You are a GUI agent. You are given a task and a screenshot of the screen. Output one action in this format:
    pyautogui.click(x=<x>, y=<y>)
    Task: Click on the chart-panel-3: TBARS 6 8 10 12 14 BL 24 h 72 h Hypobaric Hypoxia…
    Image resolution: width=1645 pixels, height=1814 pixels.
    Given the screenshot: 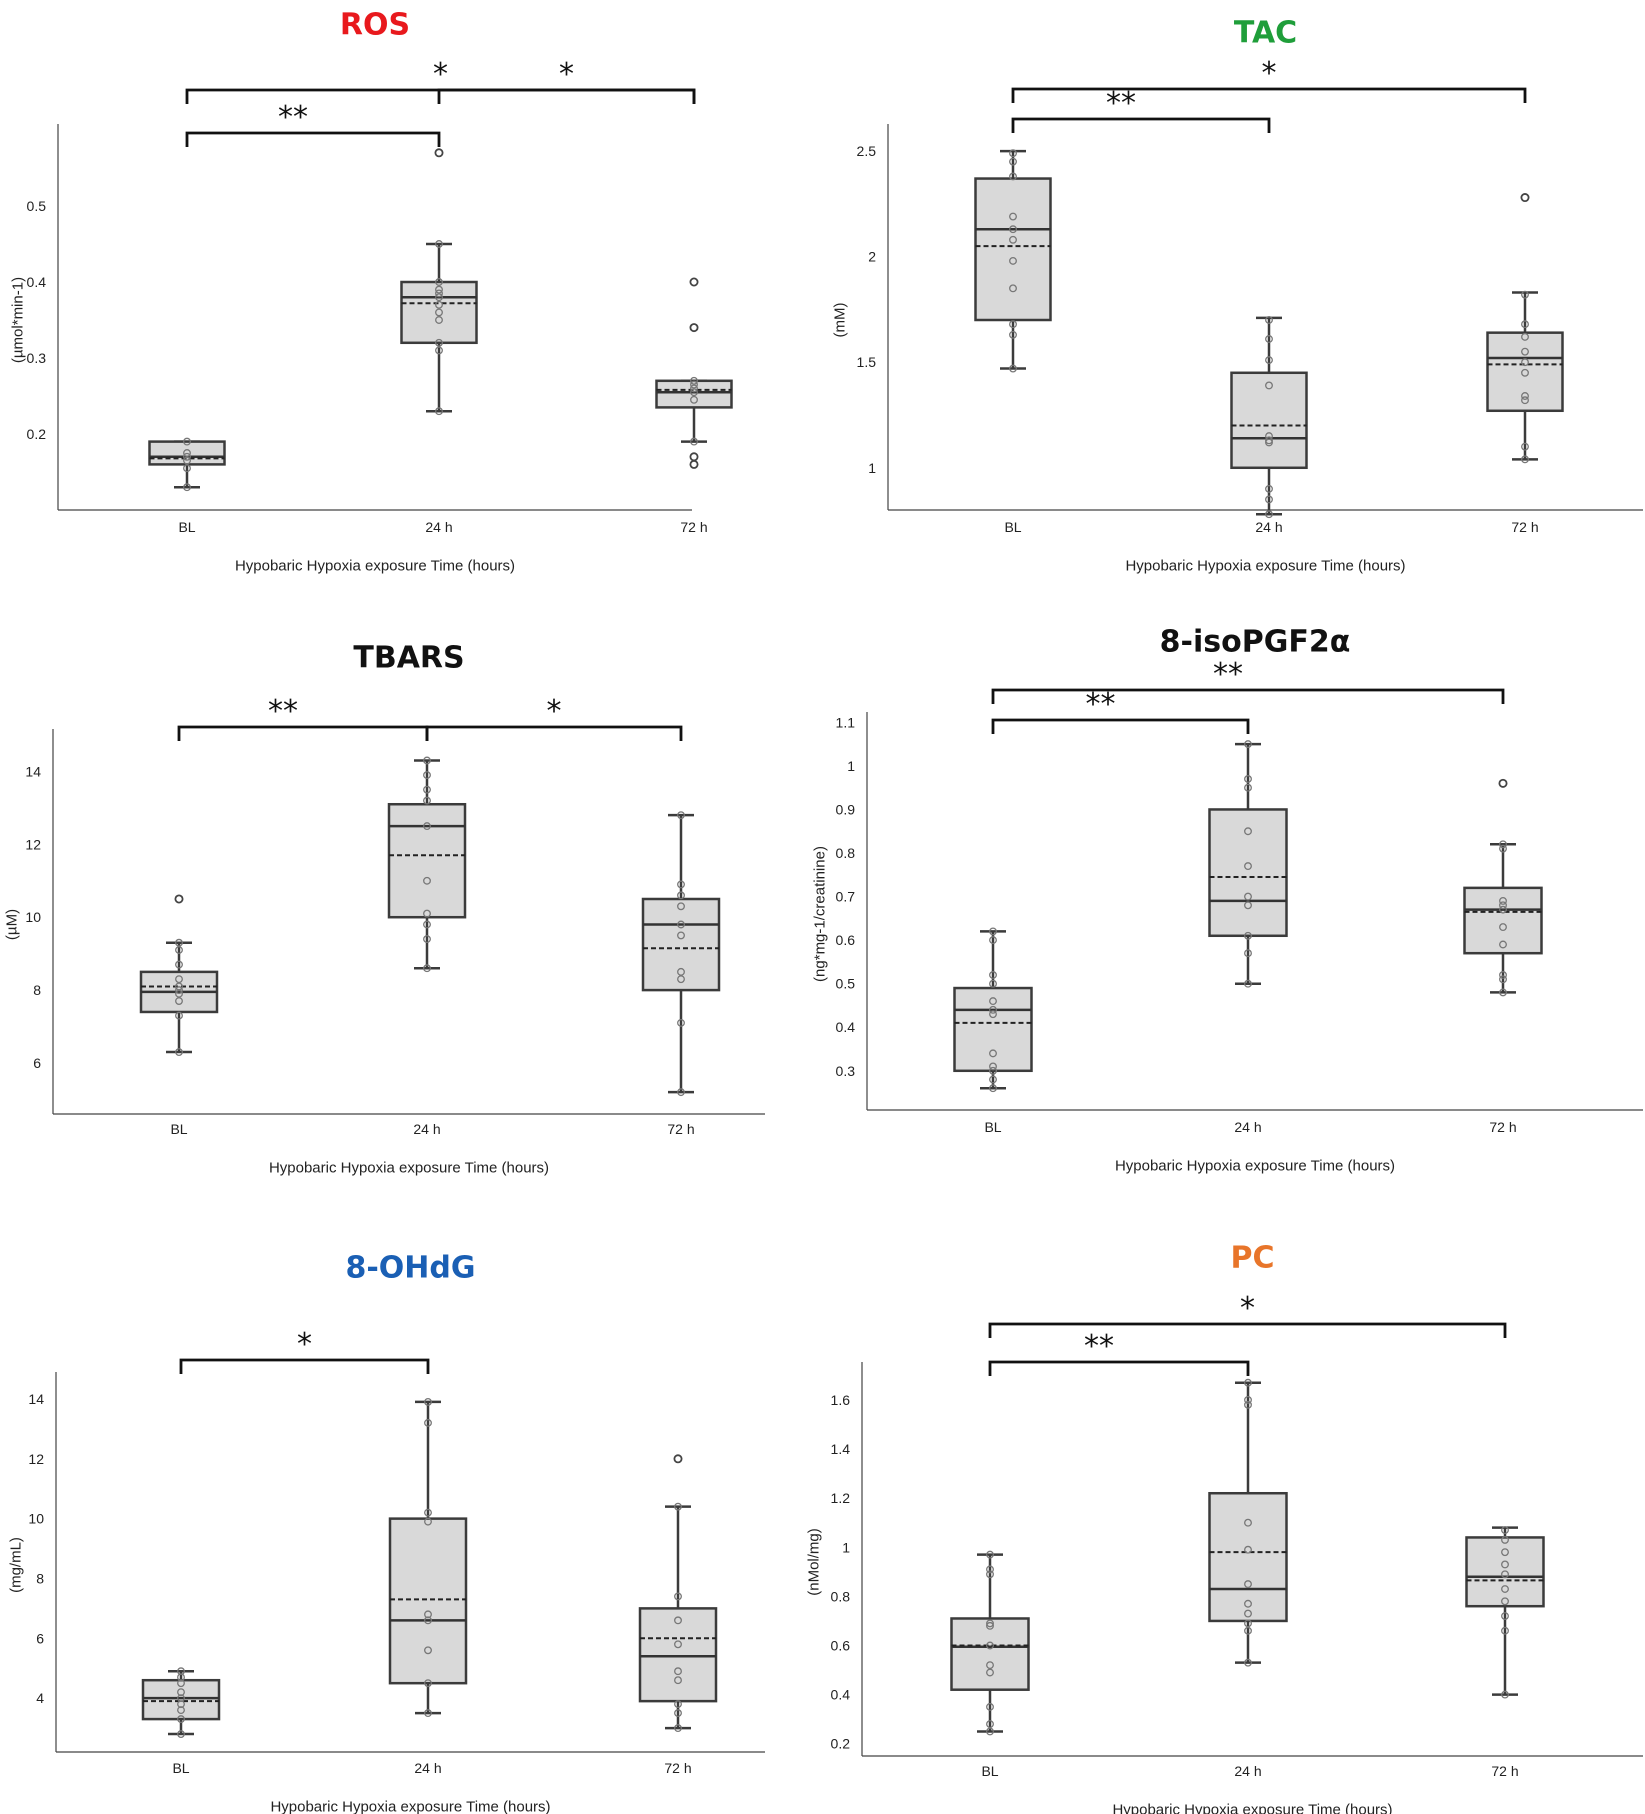 What is the action you would take?
    pyautogui.click(x=384, y=909)
    